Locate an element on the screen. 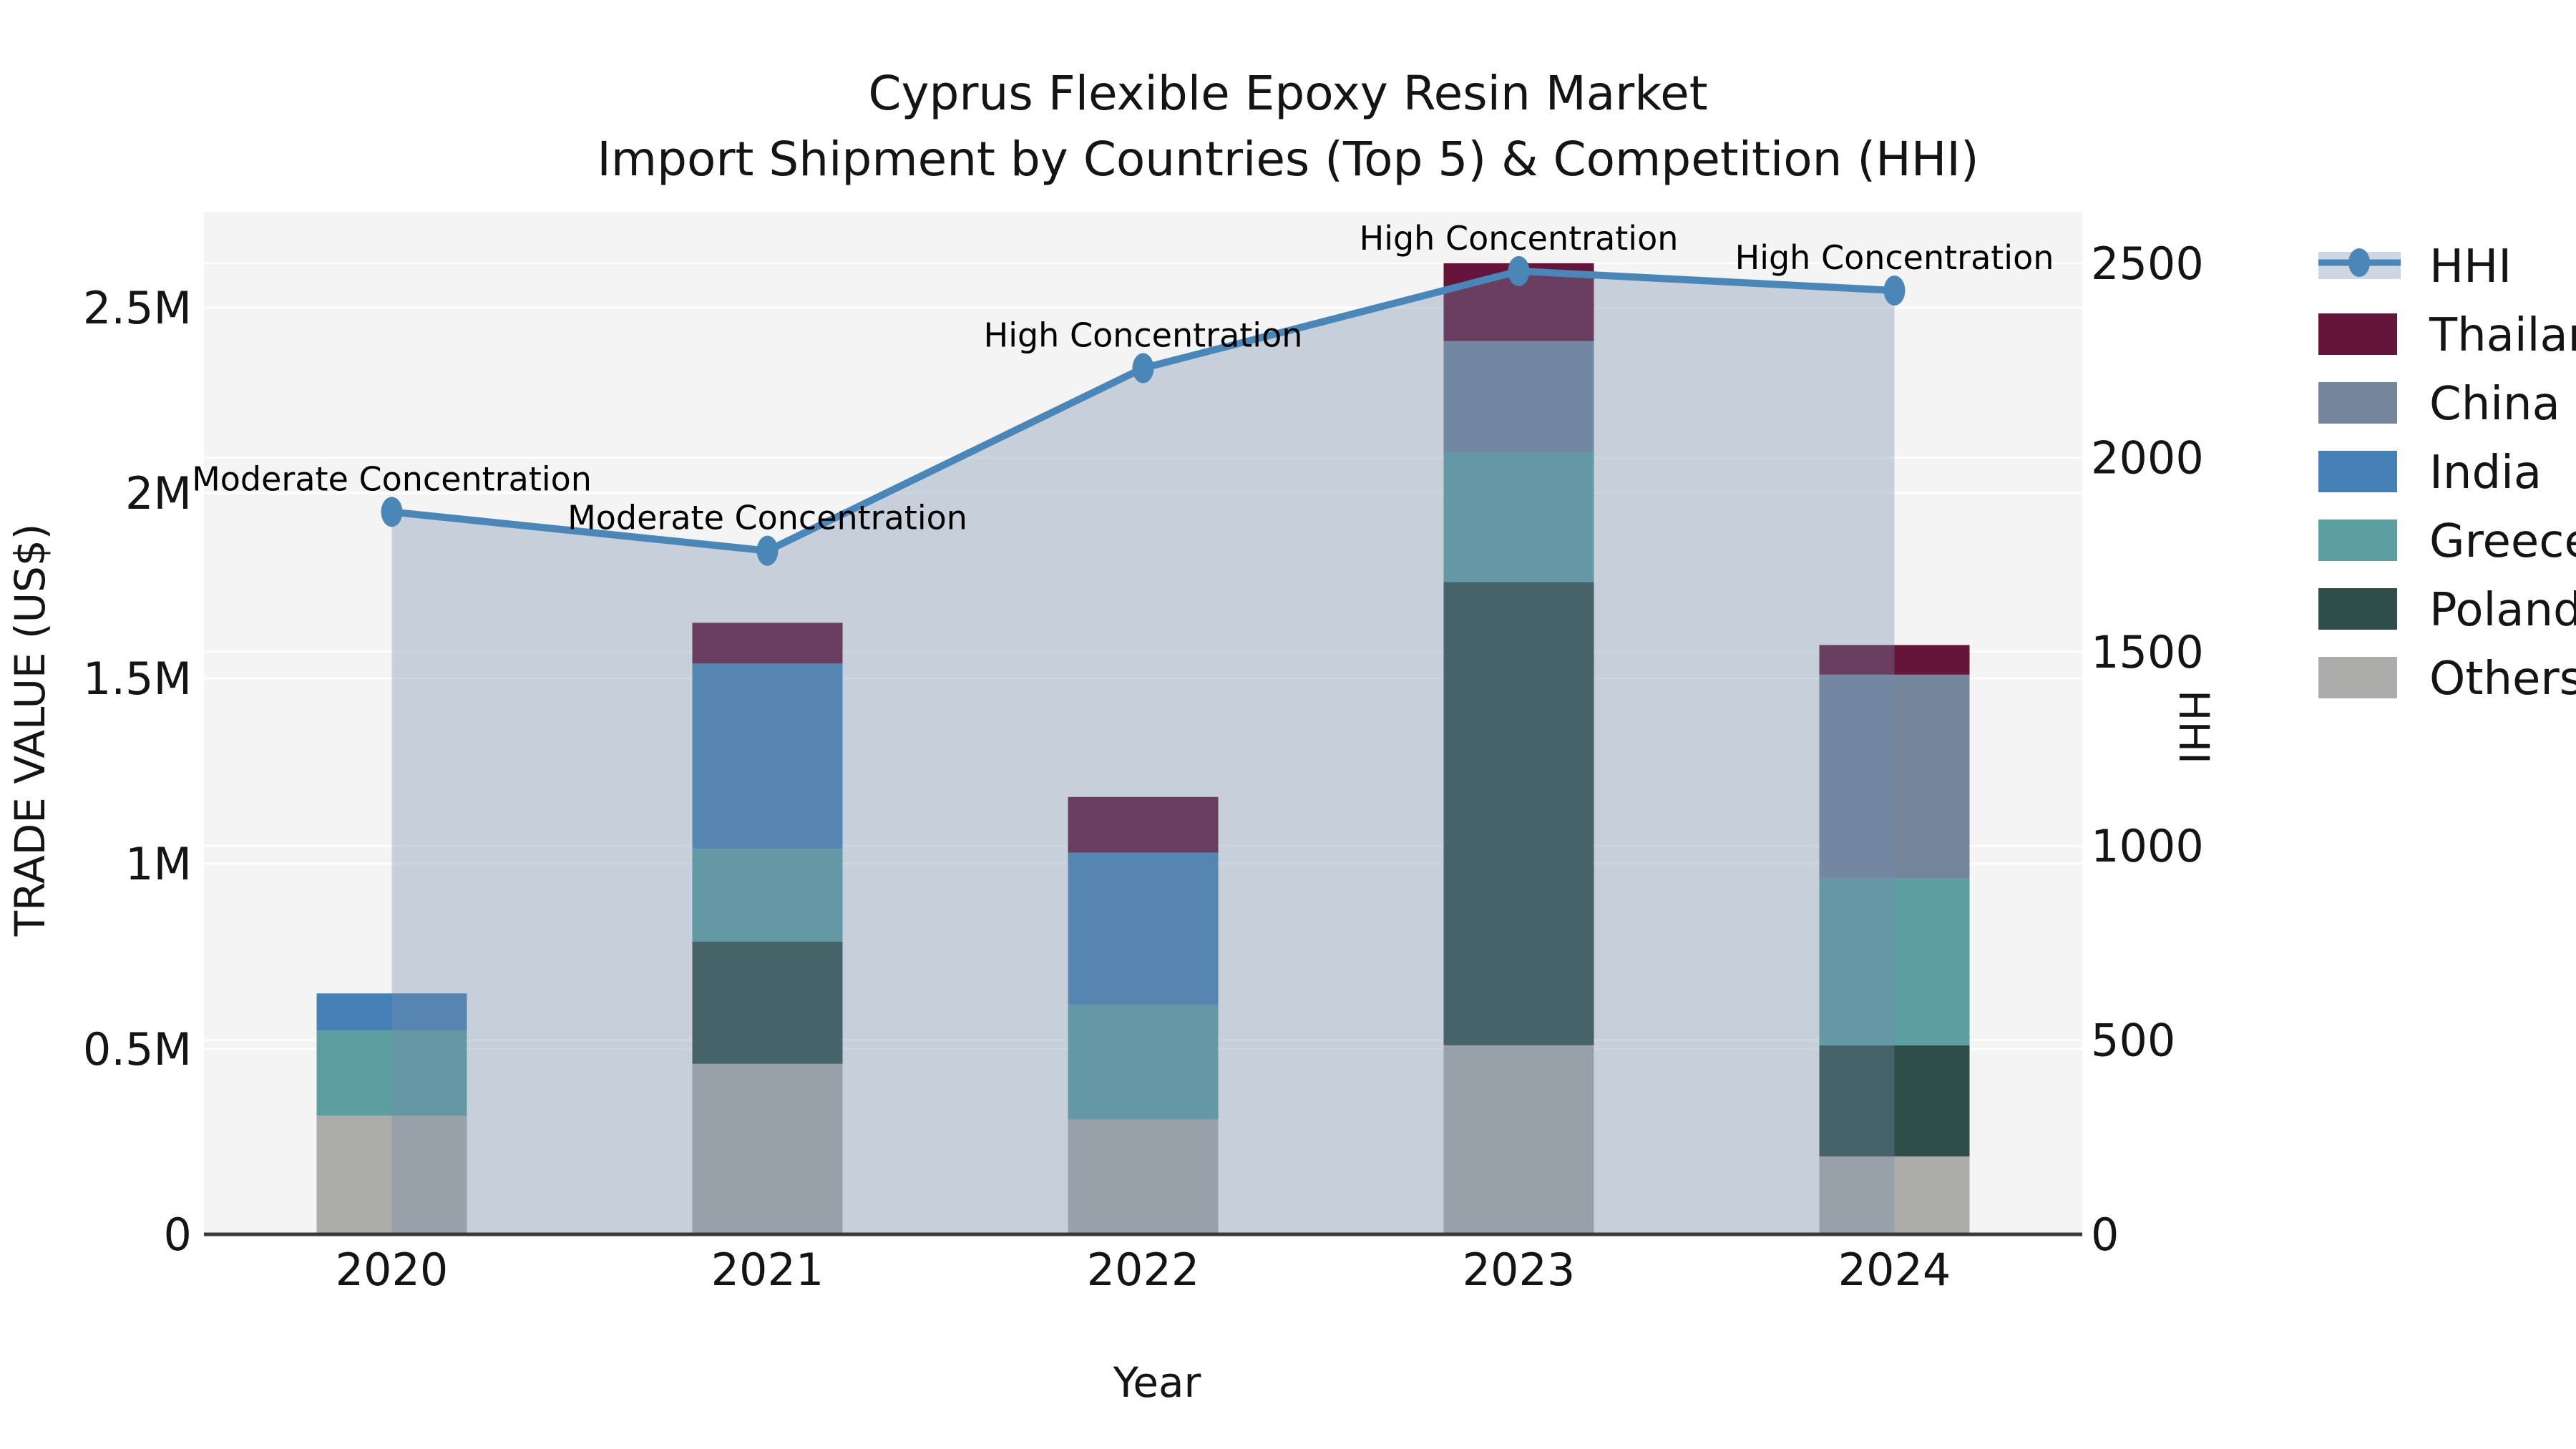 This screenshot has height=1449, width=2576. bar-segment-others-2023 is located at coordinates (1518, 1139).